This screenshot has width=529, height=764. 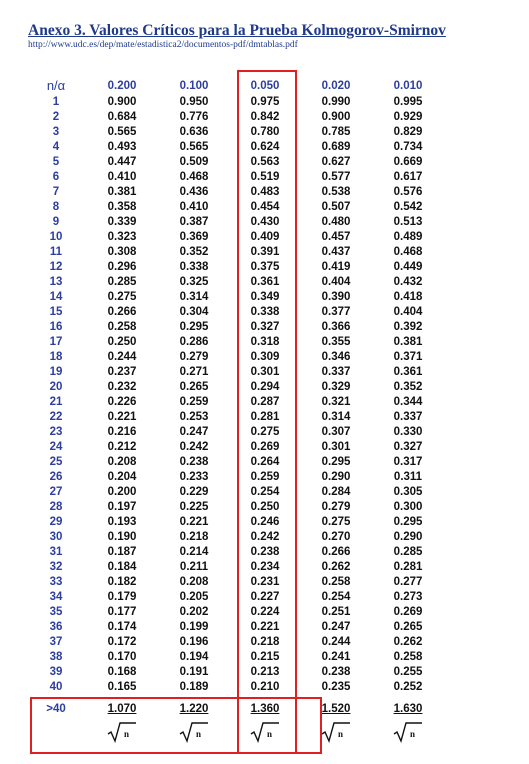 What do you see at coordinates (56, 387) in the screenshot?
I see `n-cell: 20` at bounding box center [56, 387].